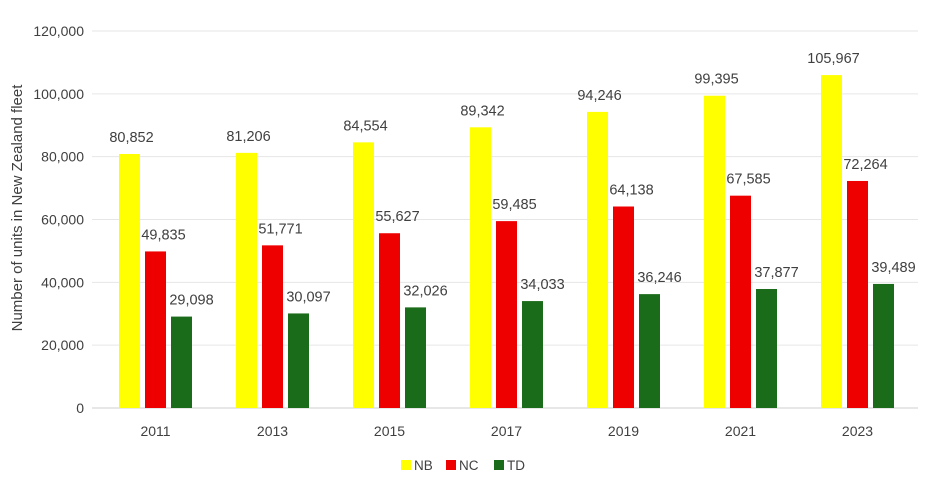  Describe the element at coordinates (181, 362) in the screenshot. I see `bar-td-2011` at that location.